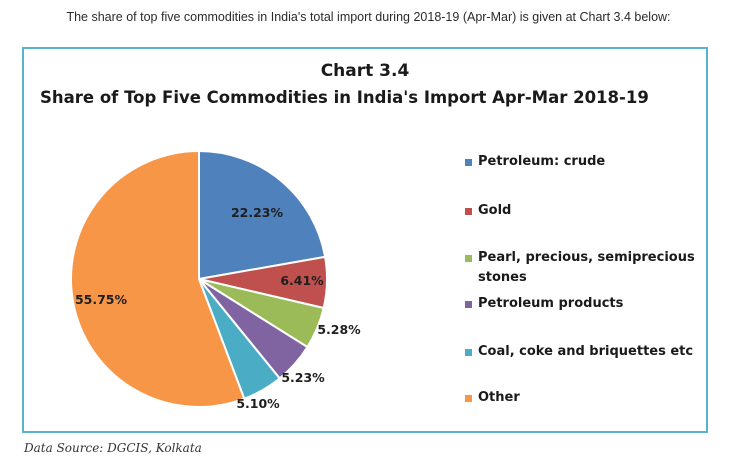 The height and width of the screenshot is (473, 737). I want to click on data-label: 5.28%, so click(339, 329).